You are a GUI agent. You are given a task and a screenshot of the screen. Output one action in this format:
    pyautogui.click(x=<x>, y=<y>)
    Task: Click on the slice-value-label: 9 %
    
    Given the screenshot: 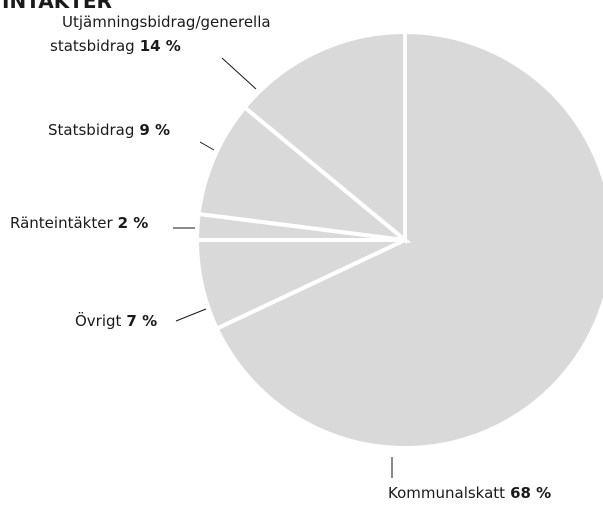 What is the action you would take?
    pyautogui.click(x=154, y=130)
    